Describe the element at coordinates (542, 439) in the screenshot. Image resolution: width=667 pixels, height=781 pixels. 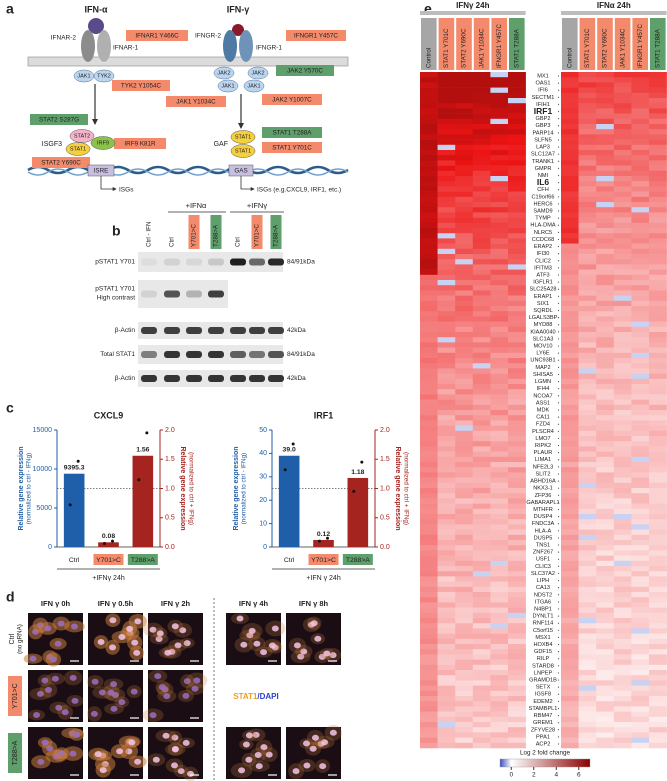
I see `gene-label: LMO7` at that location.